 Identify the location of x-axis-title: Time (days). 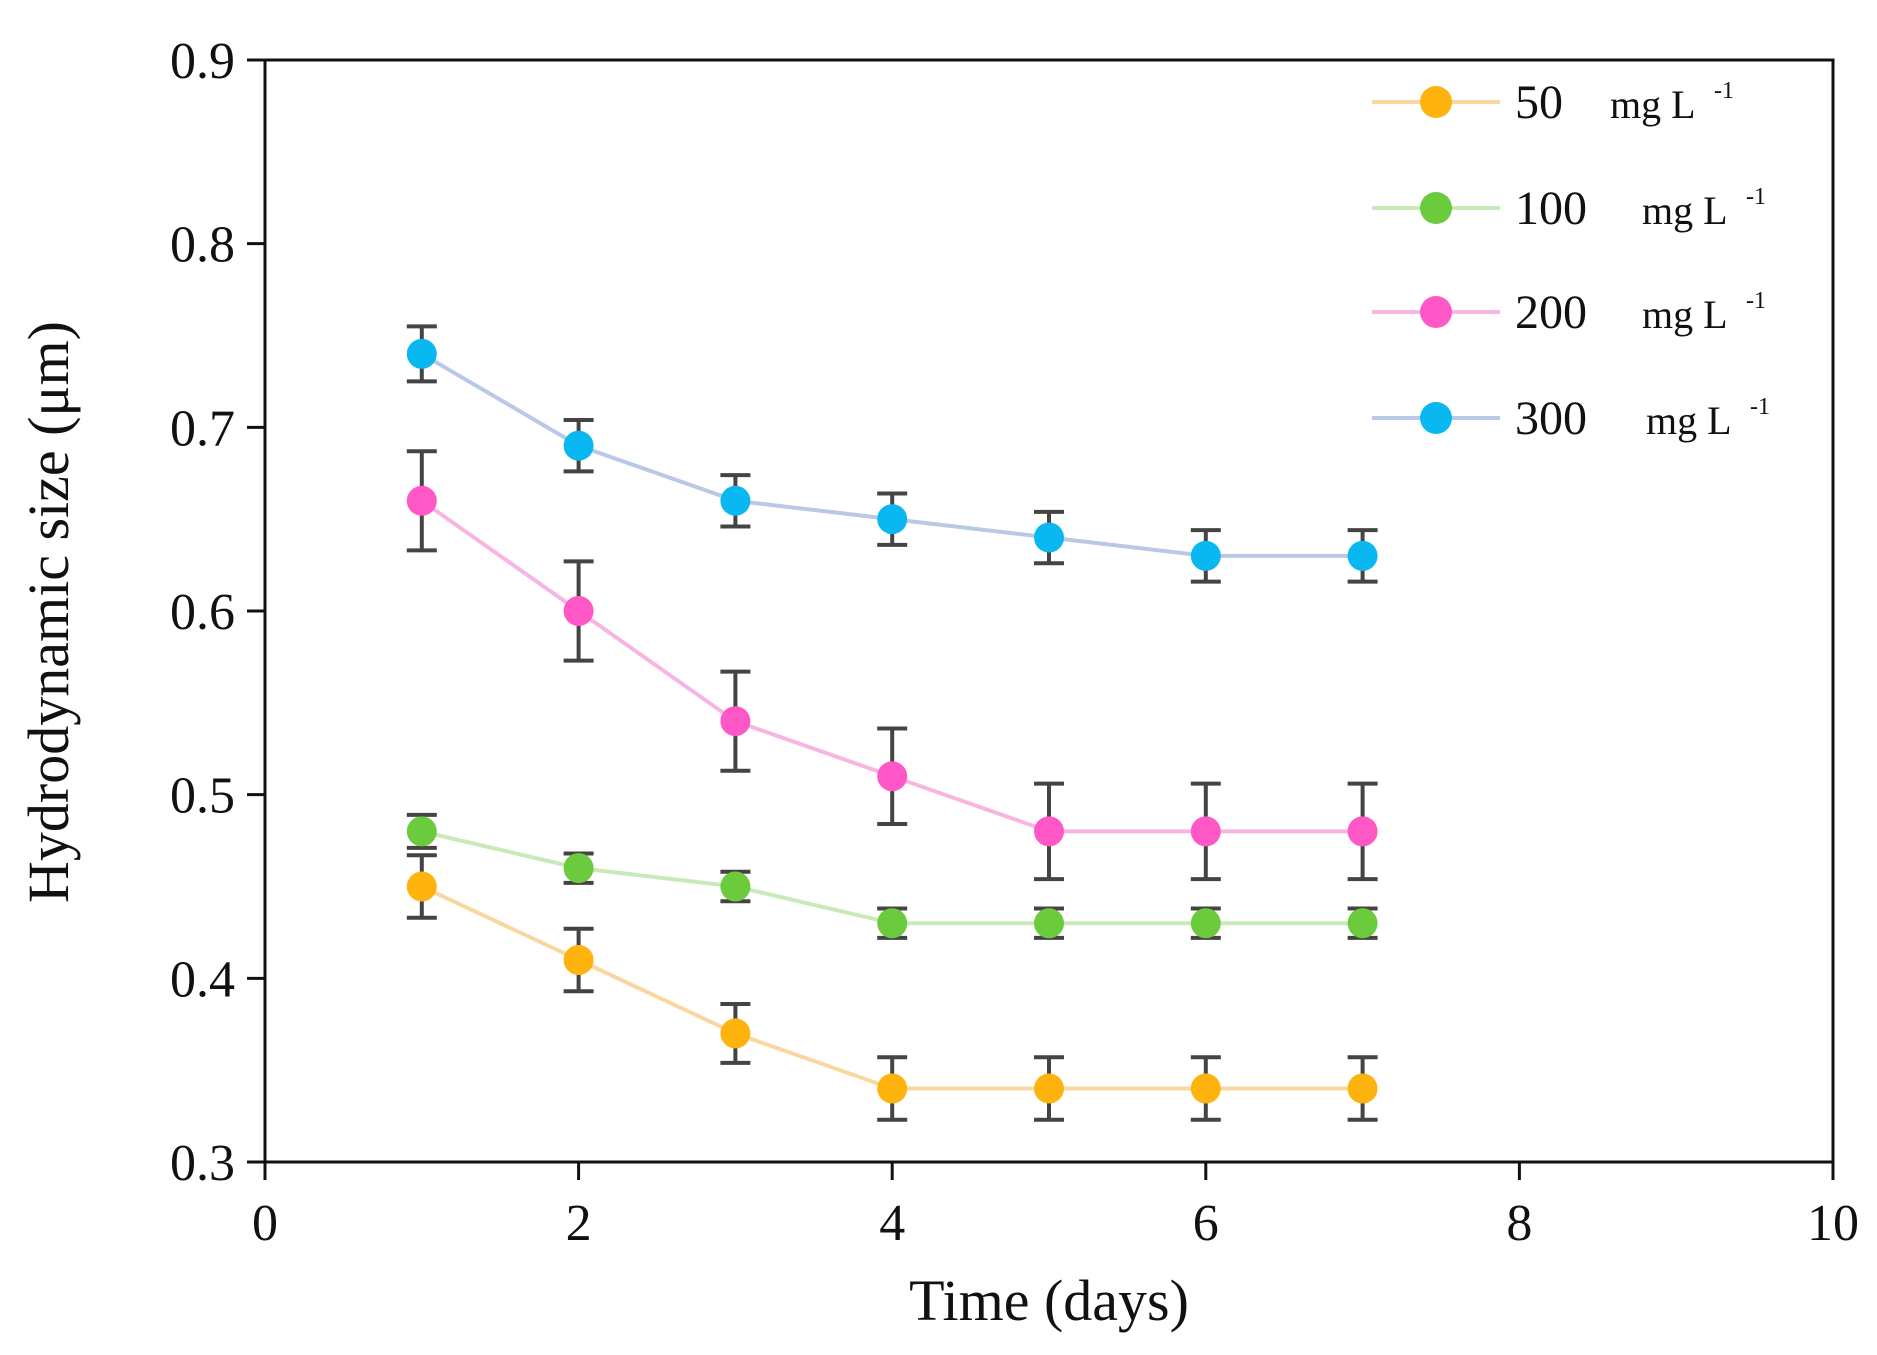
(1049, 1300).